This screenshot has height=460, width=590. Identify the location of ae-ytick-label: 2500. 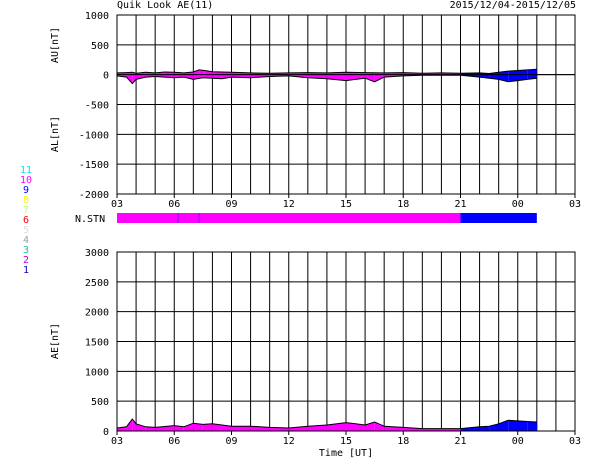
(97, 283).